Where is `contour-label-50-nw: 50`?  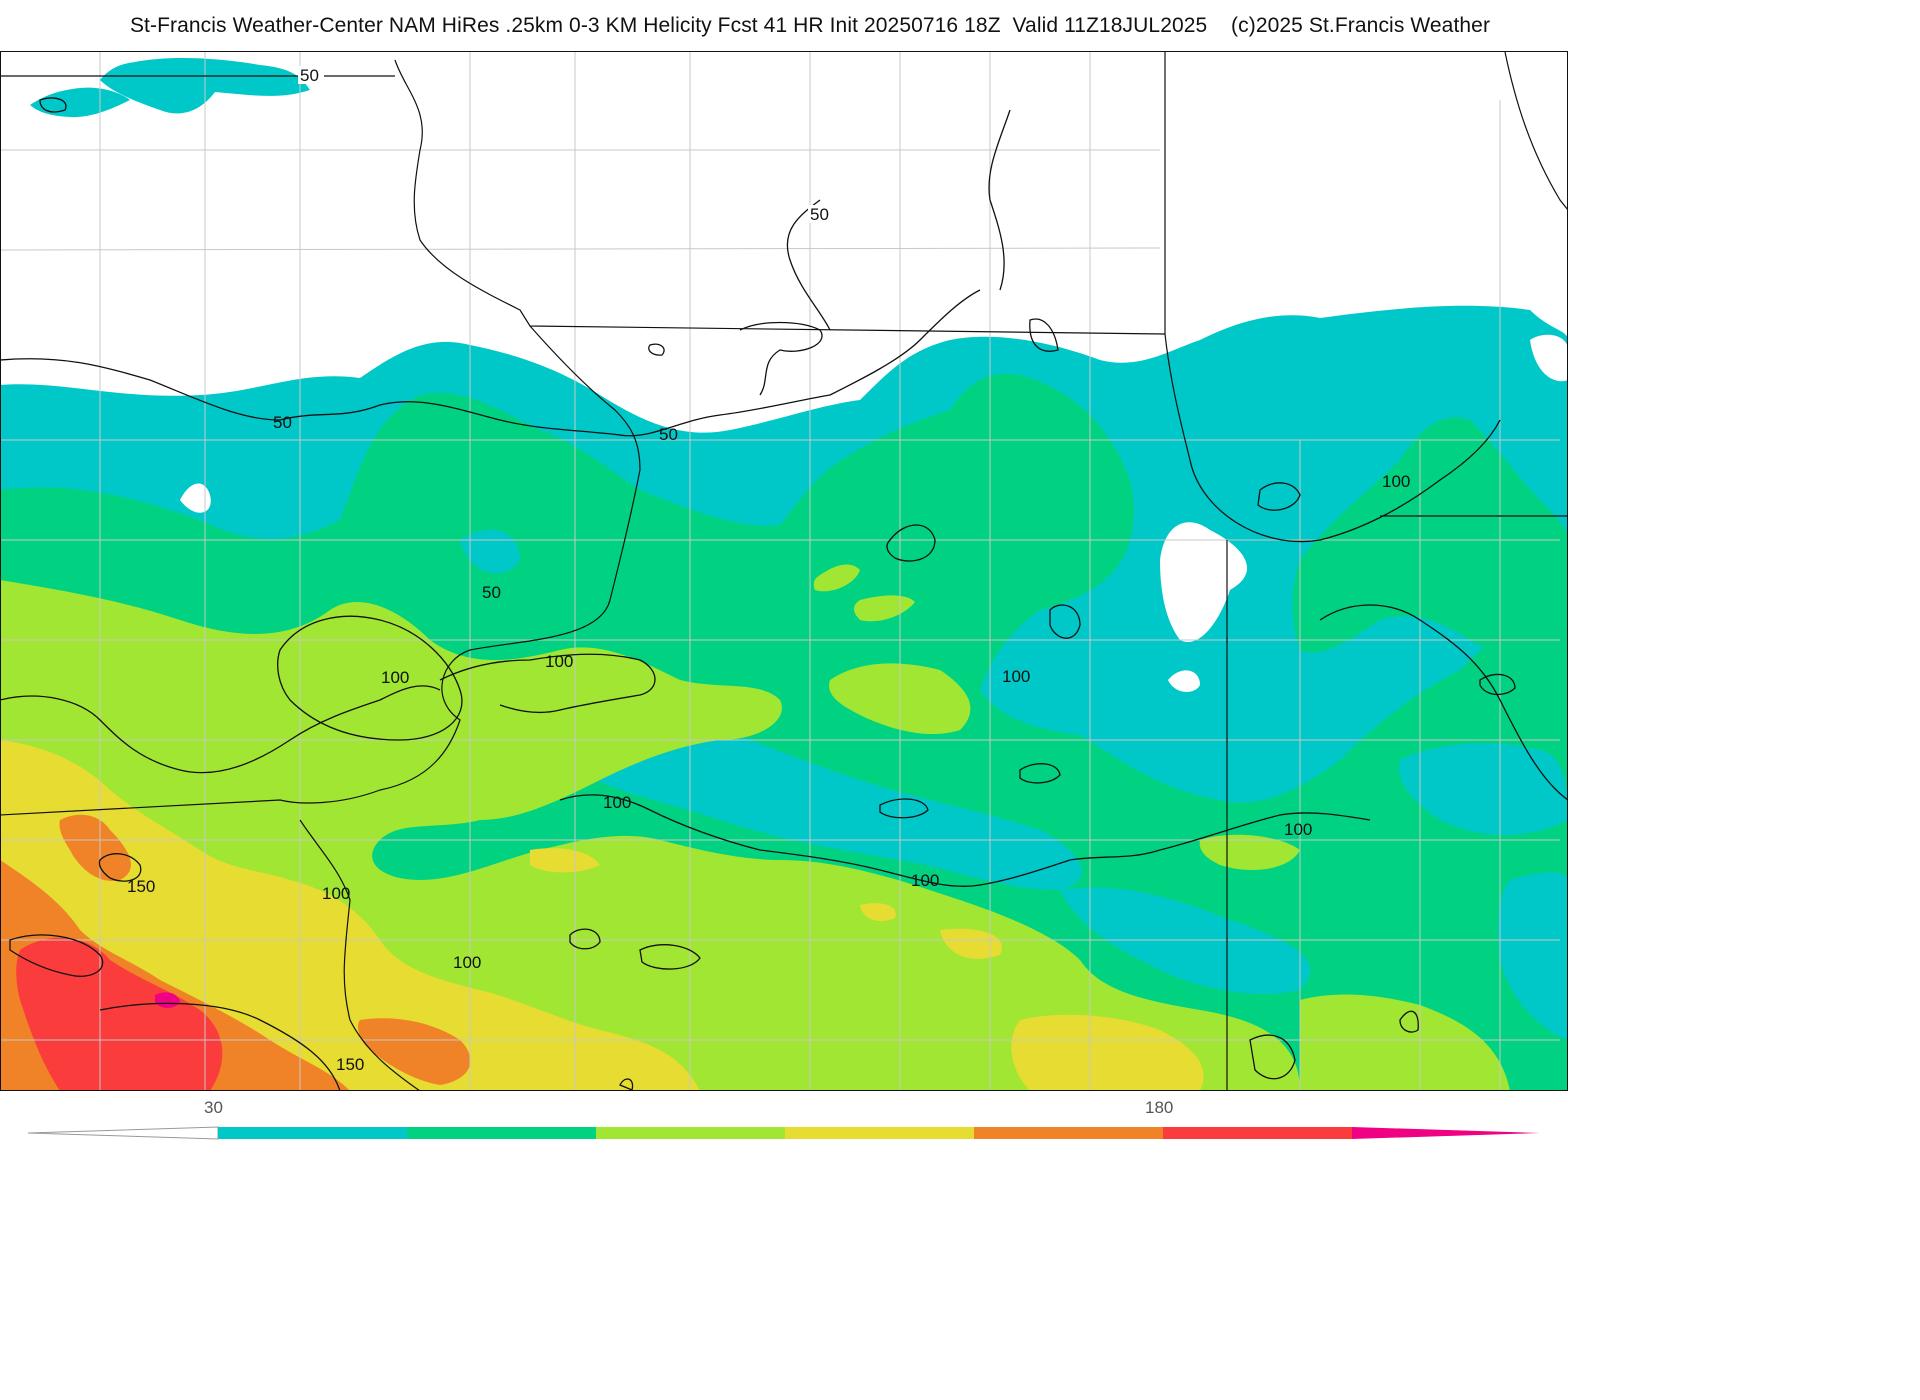
contour-label-50-nw: 50 is located at coordinates (309, 75).